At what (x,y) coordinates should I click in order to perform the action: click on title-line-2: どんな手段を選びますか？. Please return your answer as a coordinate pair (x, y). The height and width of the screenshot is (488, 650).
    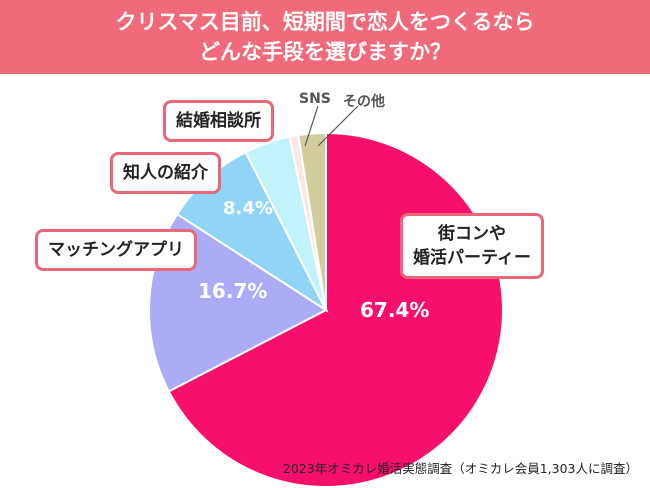
    Looking at the image, I should click on (325, 52).